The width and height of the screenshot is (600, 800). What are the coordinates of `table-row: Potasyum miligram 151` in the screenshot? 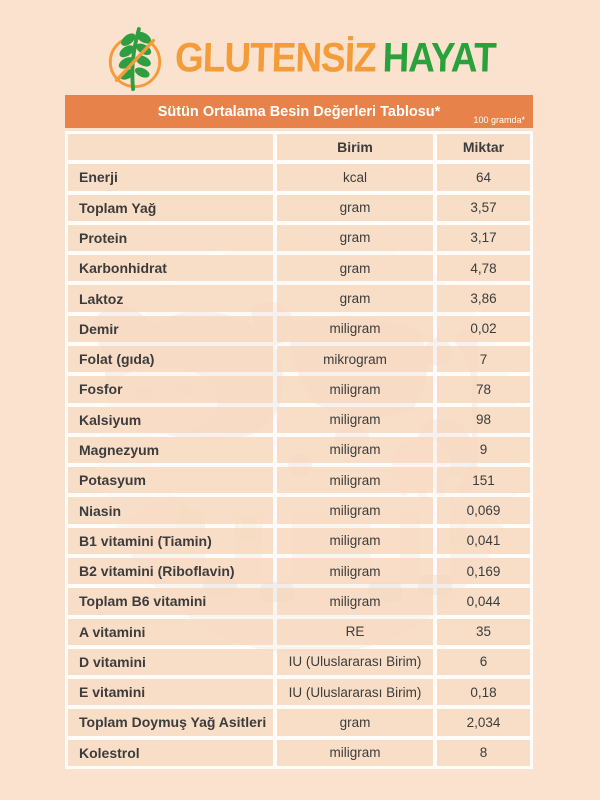 It's located at (299, 480).